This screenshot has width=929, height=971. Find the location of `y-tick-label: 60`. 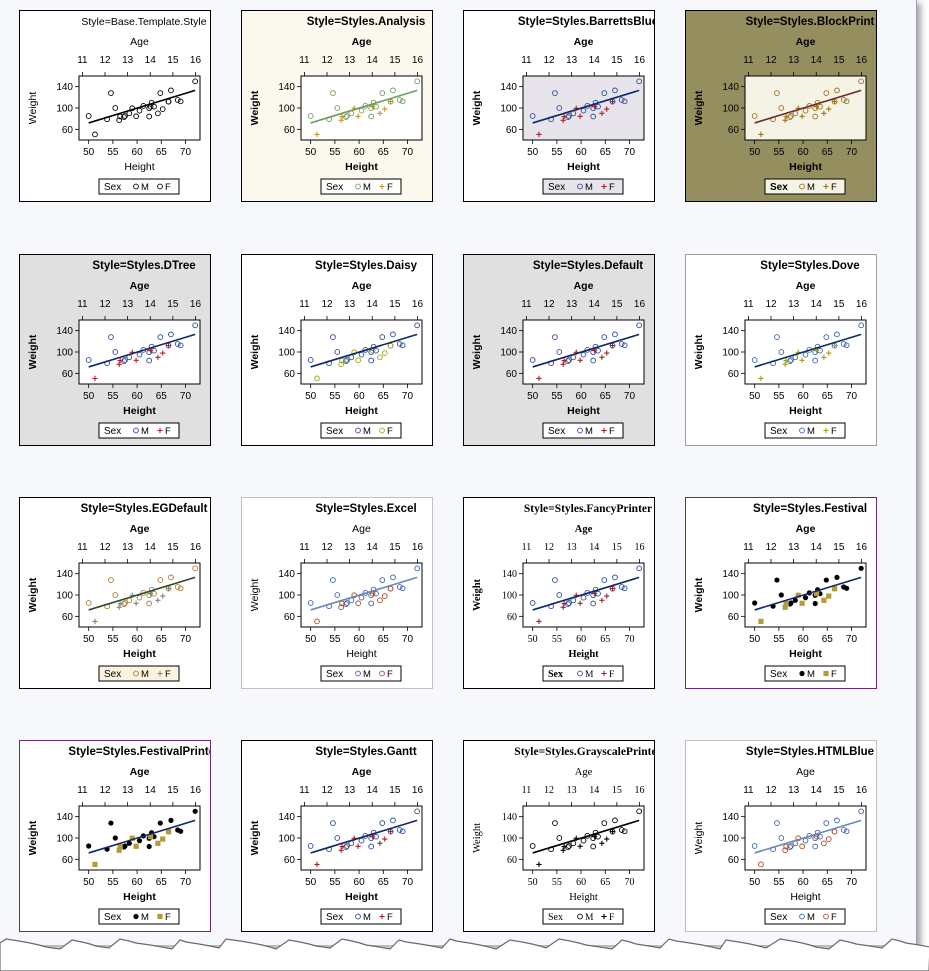

y-tick-label: 60 is located at coordinates (68, 130).